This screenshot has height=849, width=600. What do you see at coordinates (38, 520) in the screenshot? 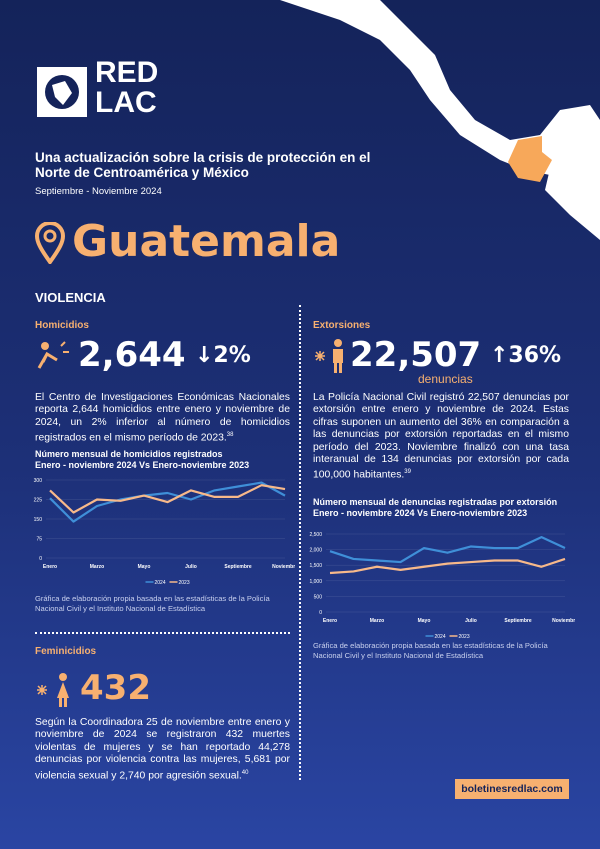
I see `y-tick-label: 150` at bounding box center [38, 520].